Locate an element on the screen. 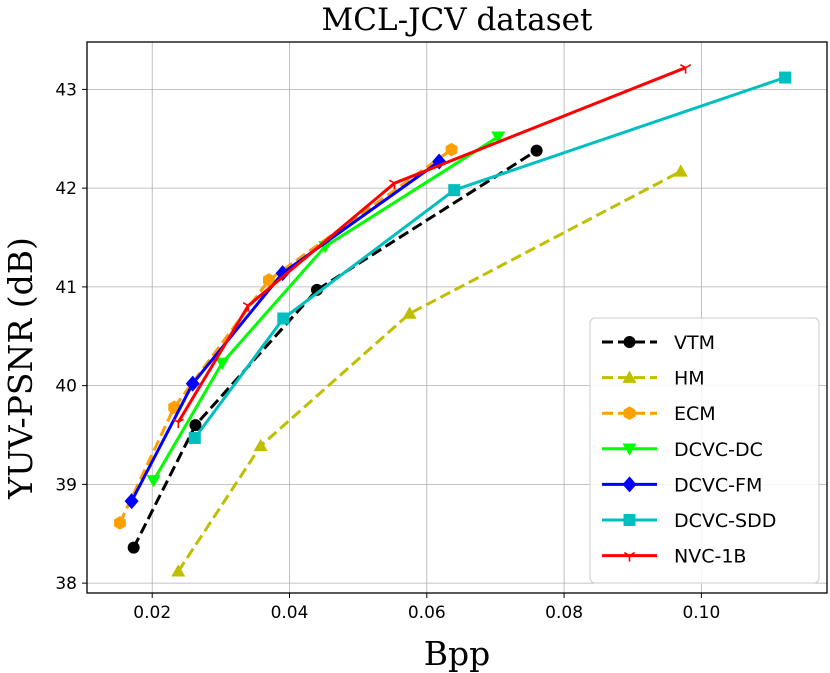  legend-item-nvc-1b: NVC-1B is located at coordinates (674, 557).